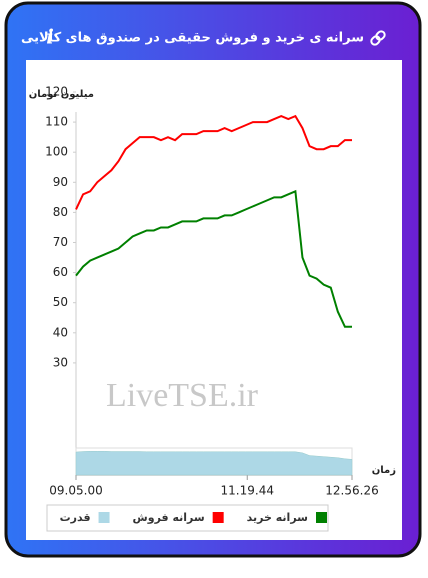 The height and width of the screenshot is (578, 428). I want to click on x-axis-label: زمان, so click(384, 470).